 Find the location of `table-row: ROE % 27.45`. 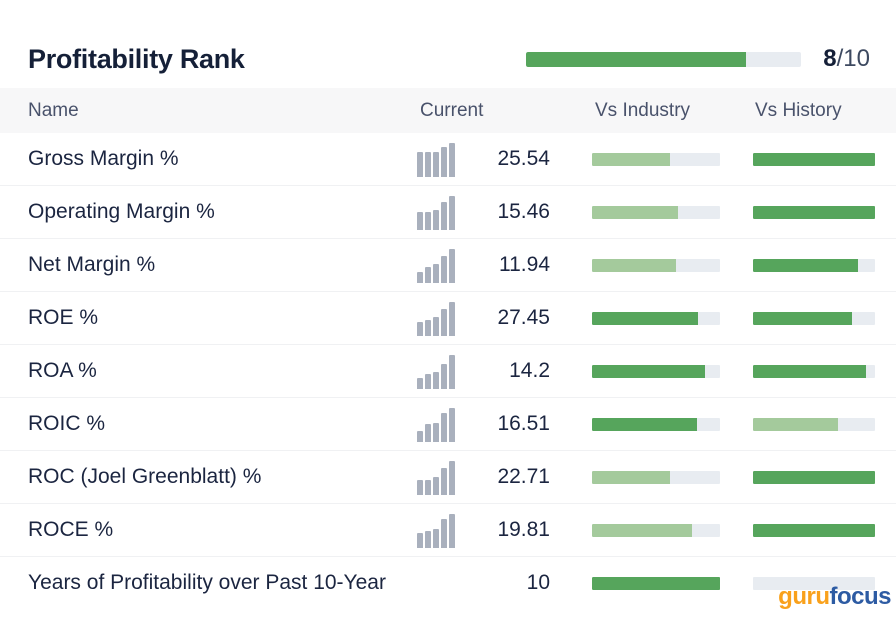

table-row: ROE % 27.45 is located at coordinates (448, 318).